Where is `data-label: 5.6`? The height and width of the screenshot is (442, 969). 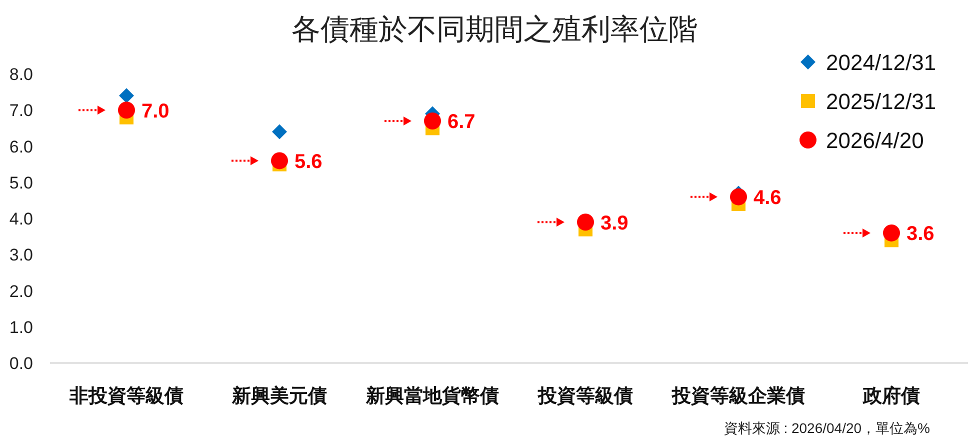
data-label: 5.6 is located at coordinates (308, 161).